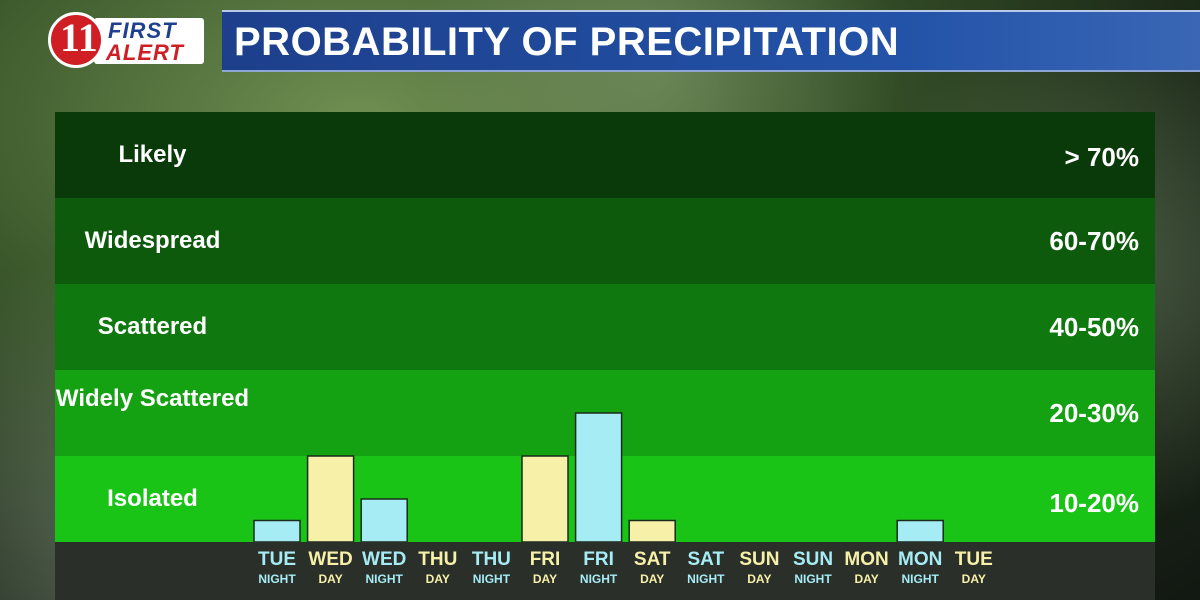 The height and width of the screenshot is (600, 1200). I want to click on bar-wed-day, so click(330, 498).